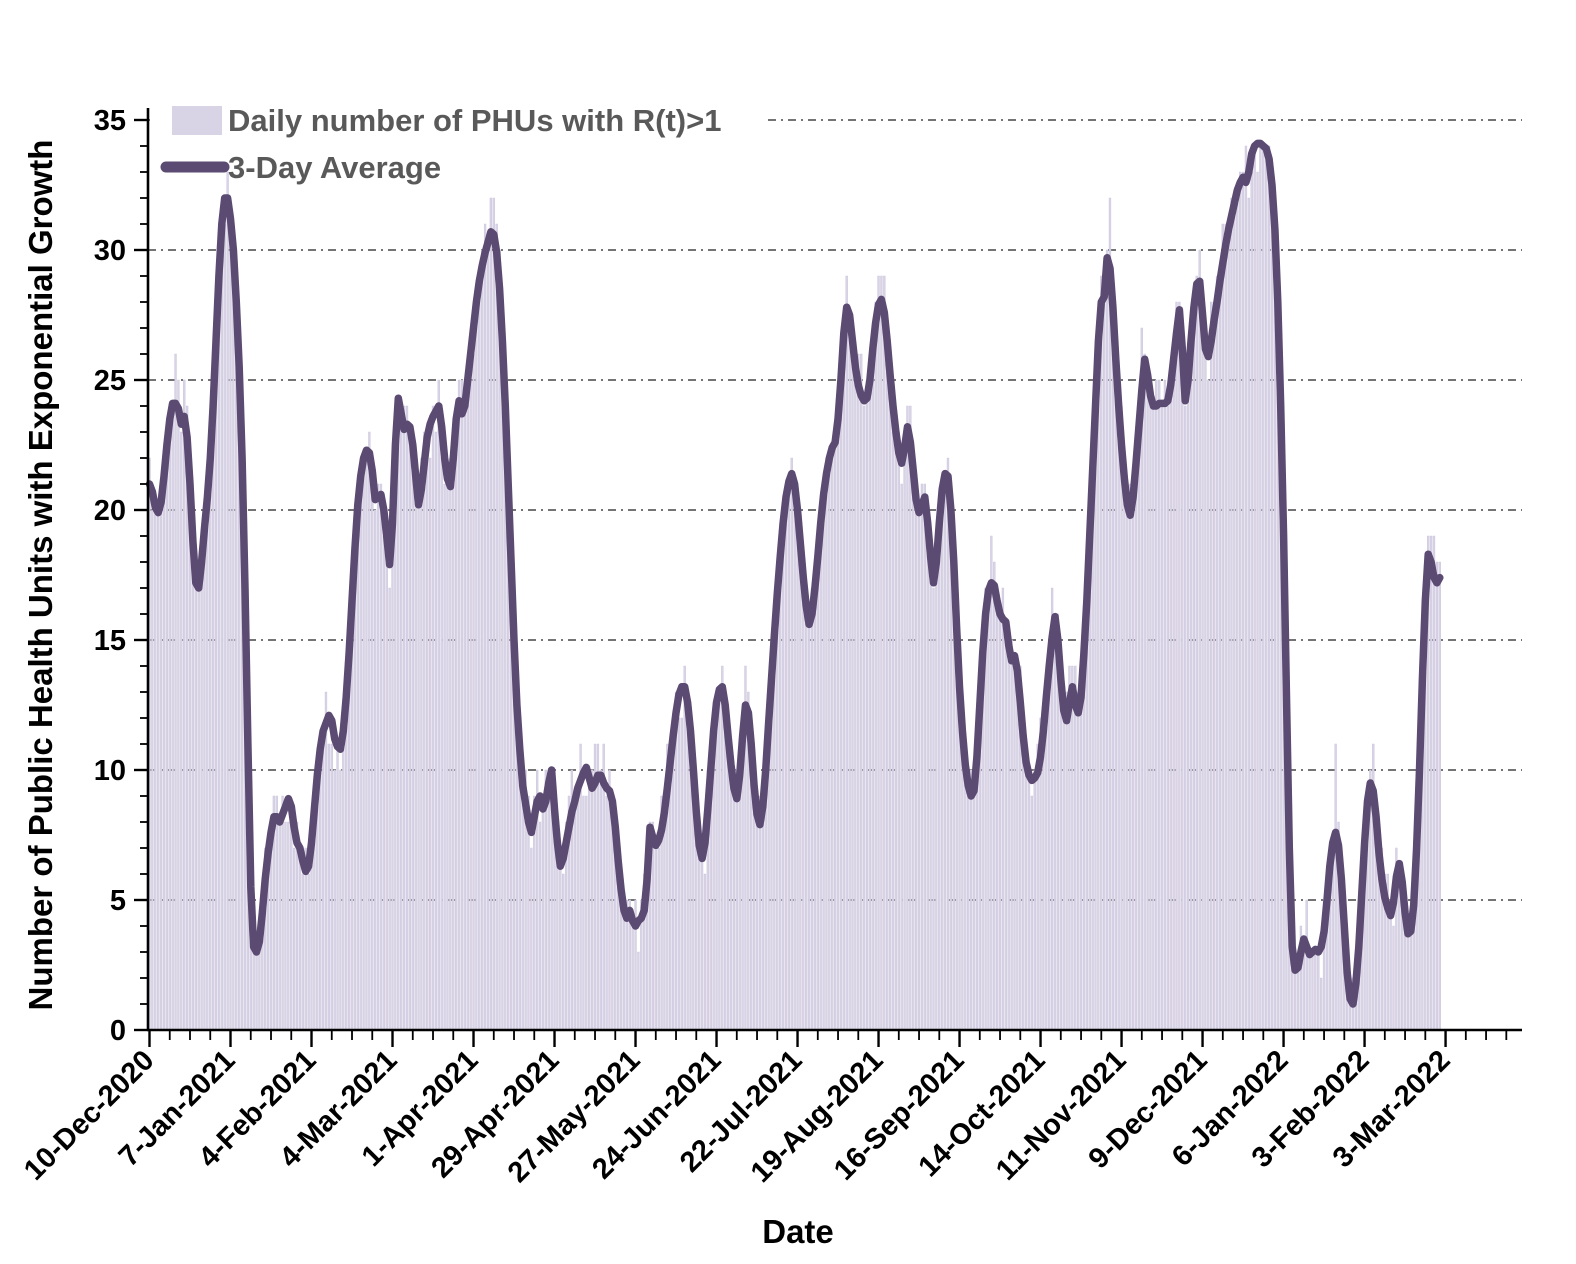  What do you see at coordinates (118, 1031) in the screenshot?
I see `y-tick-label: 0` at bounding box center [118, 1031].